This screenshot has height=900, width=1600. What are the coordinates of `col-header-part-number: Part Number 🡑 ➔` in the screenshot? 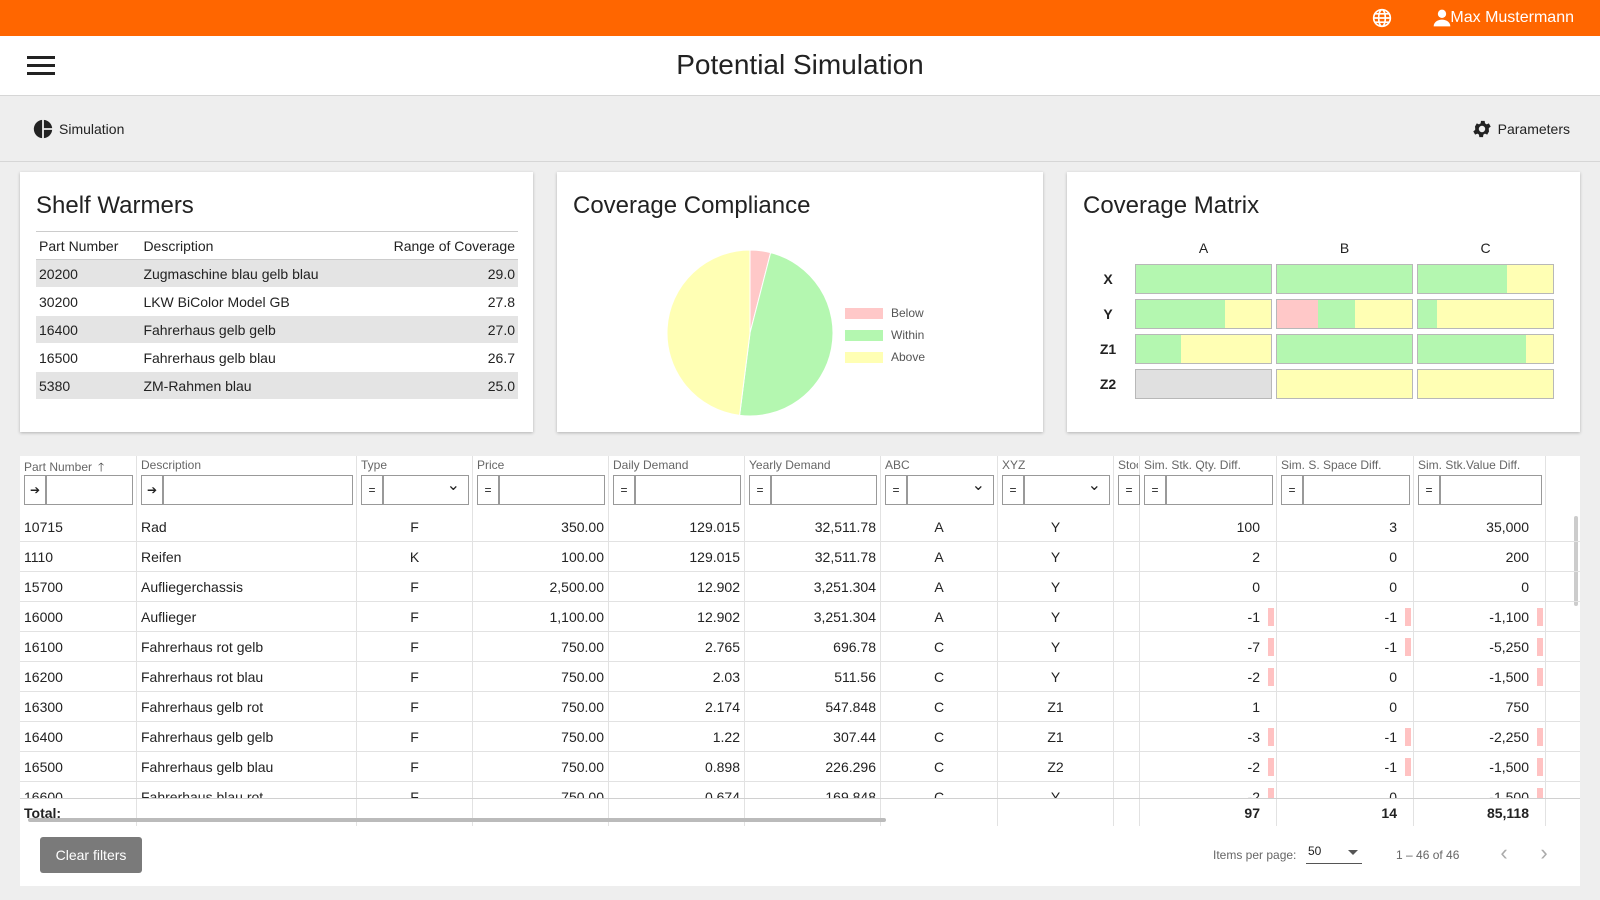 It's located at (78, 484).